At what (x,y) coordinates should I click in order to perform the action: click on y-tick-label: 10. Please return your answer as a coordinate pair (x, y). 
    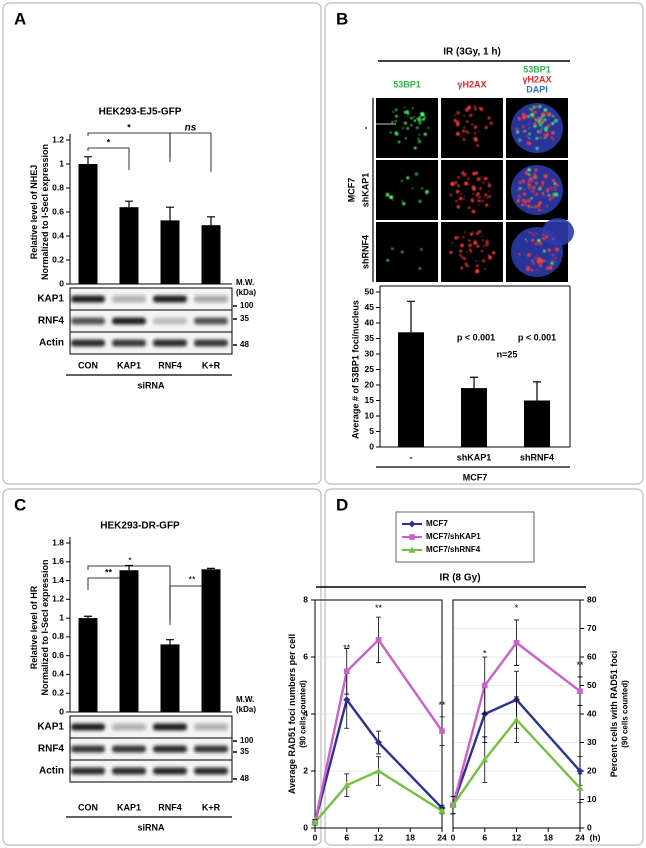
    Looking at the image, I should click on (592, 799).